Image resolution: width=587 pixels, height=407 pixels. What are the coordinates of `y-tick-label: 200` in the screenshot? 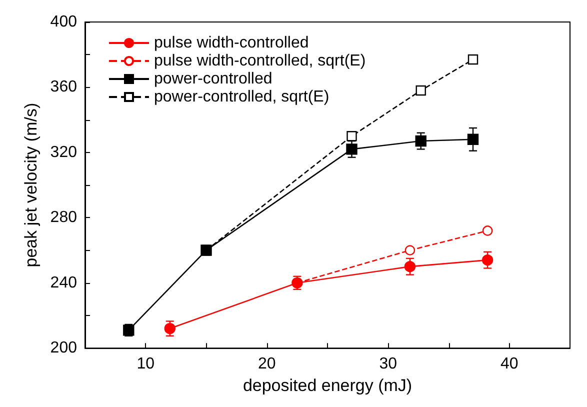 It's located at (64, 348).